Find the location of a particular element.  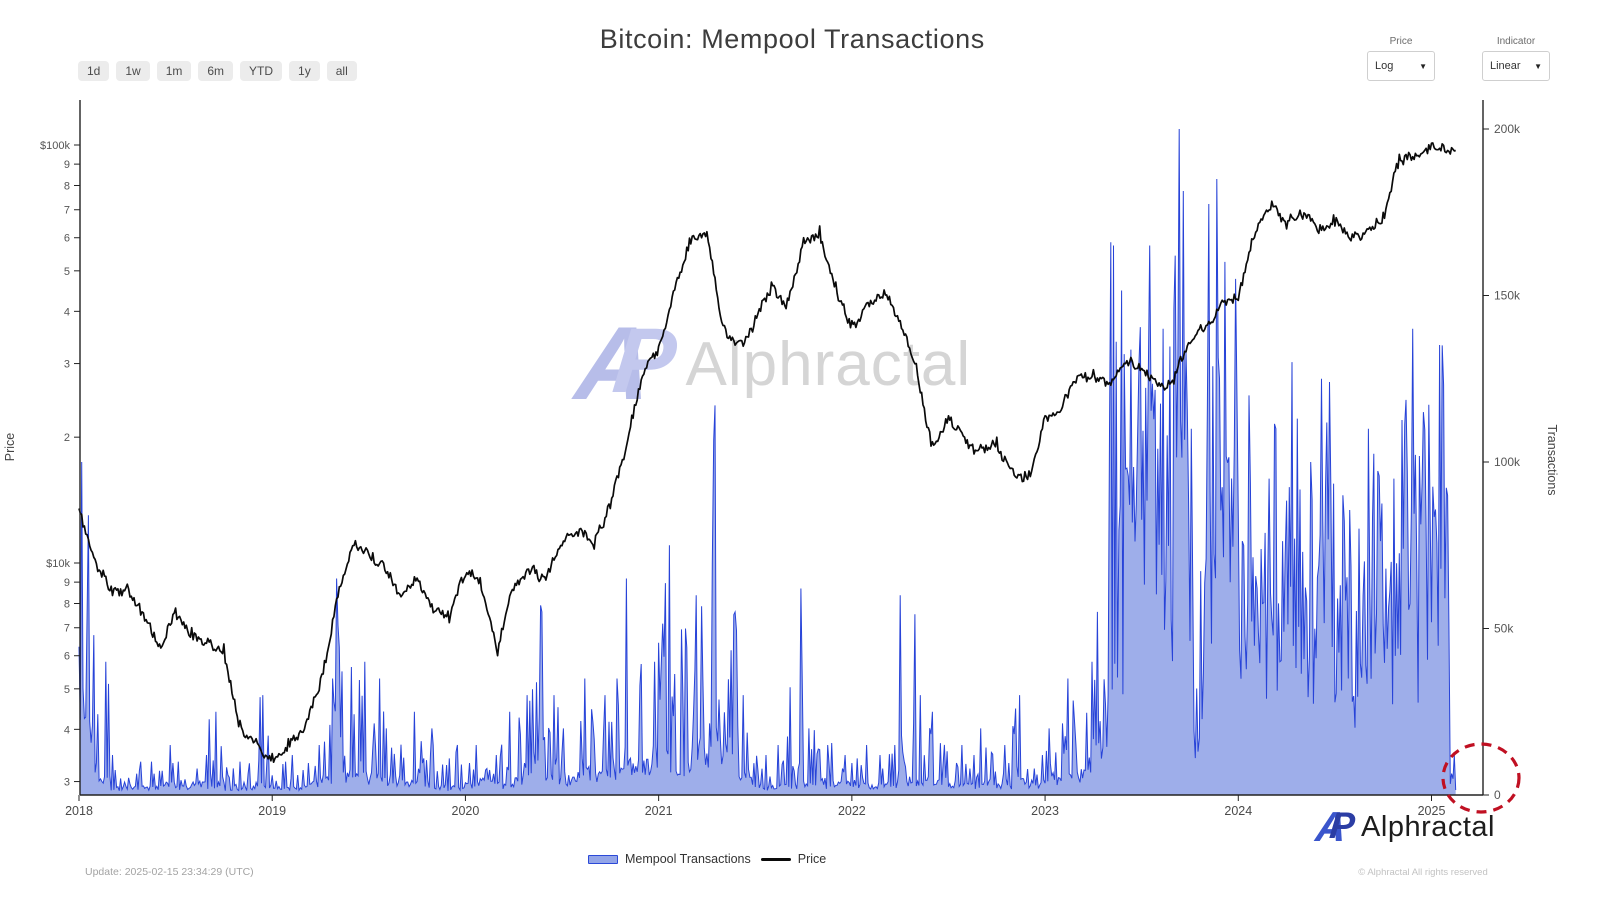

right-axis-tick-label: 200k is located at coordinates (1507, 129).